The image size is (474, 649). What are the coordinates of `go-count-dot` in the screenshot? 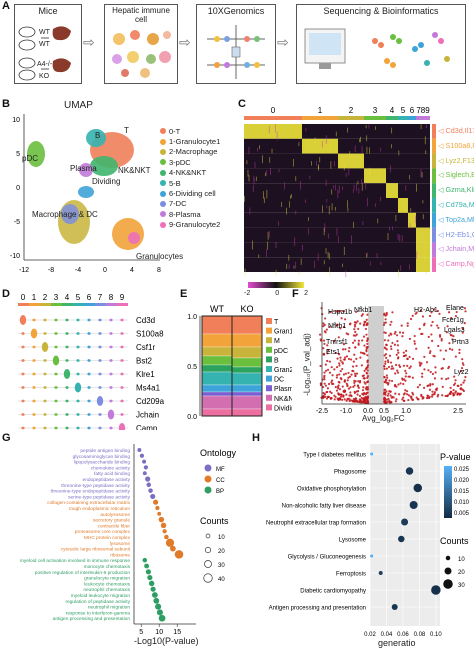 It's located at (208, 550).